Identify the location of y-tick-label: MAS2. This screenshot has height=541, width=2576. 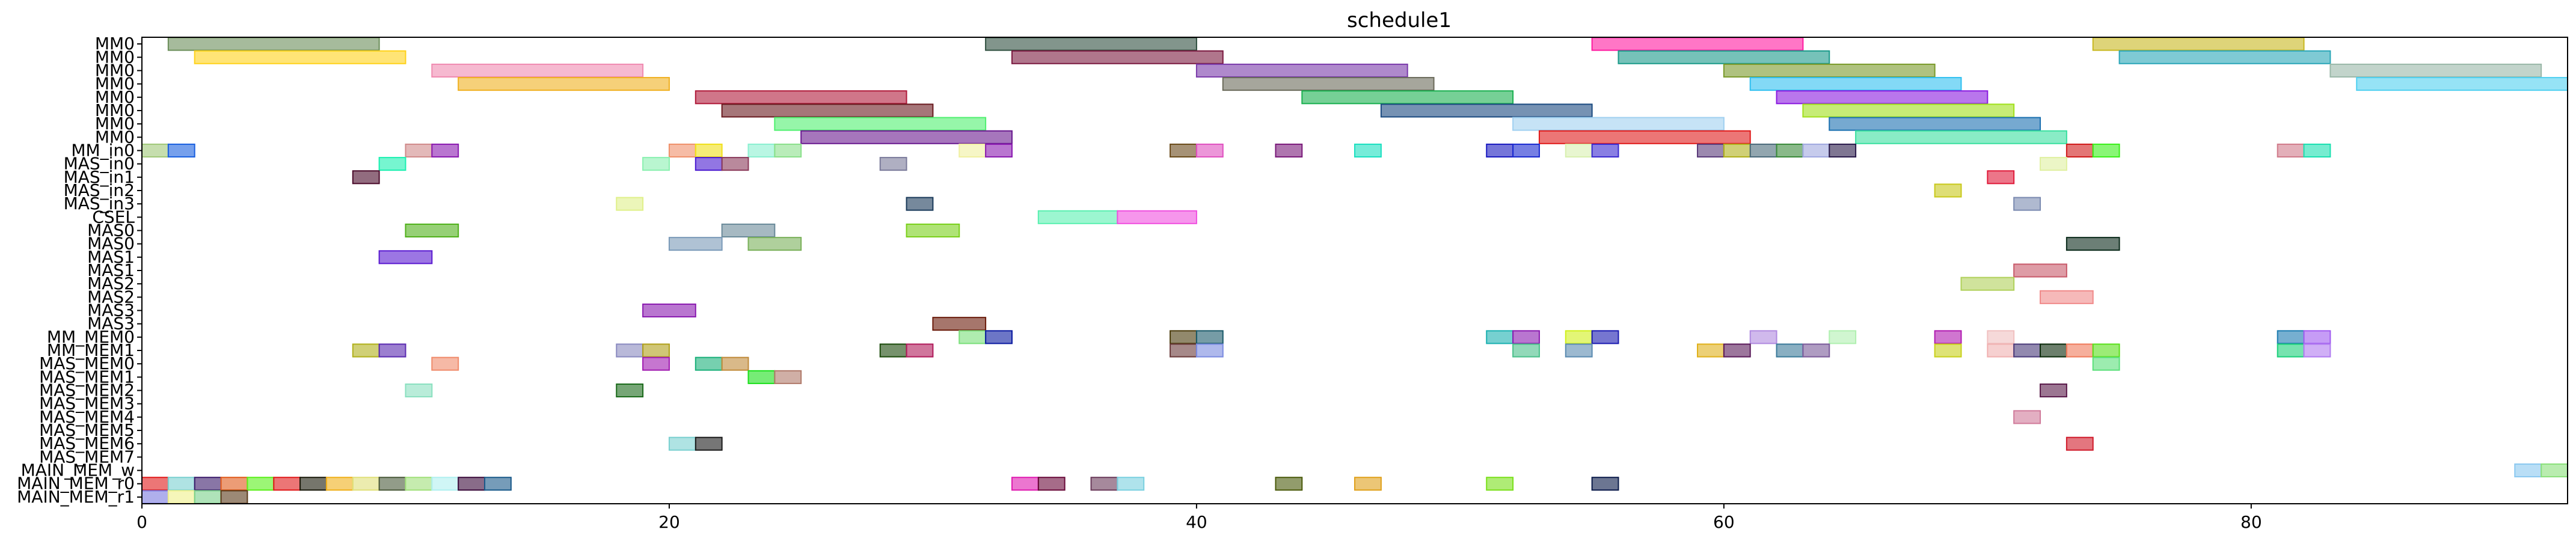
(111, 297).